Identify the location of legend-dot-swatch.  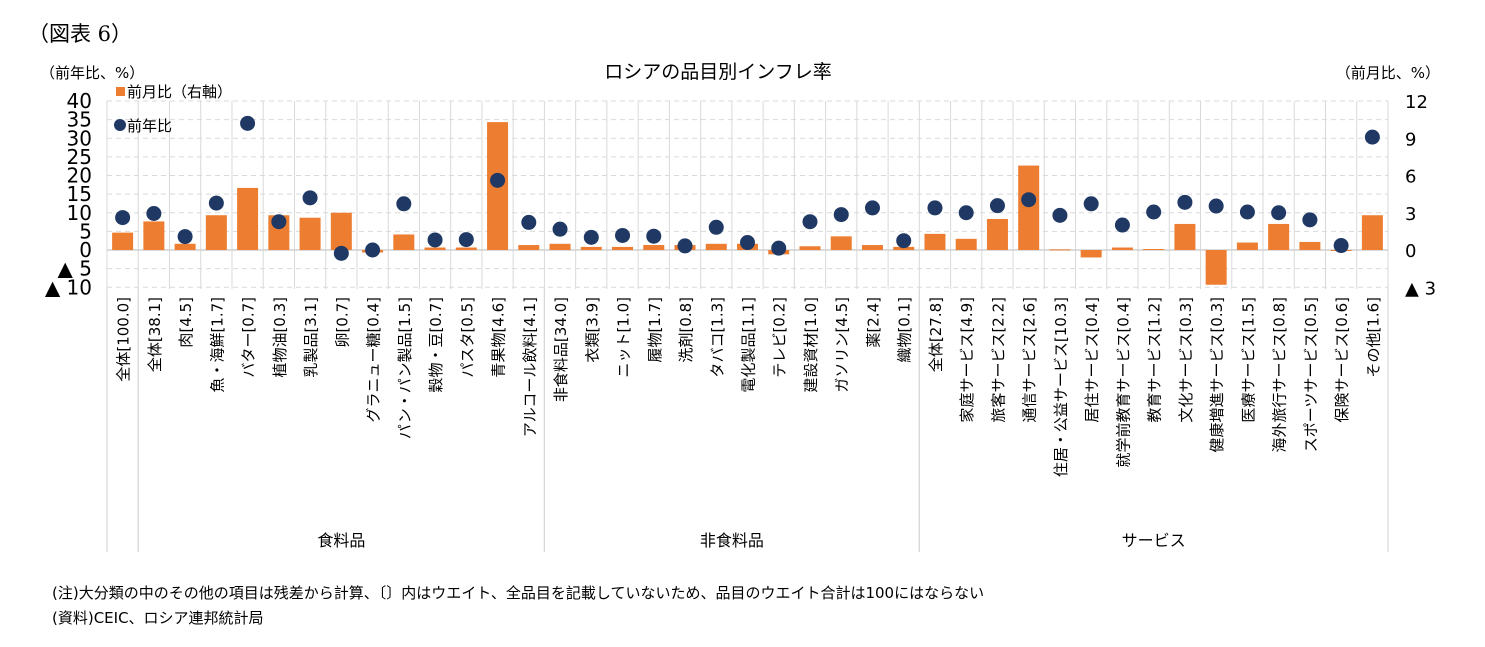
(120, 125).